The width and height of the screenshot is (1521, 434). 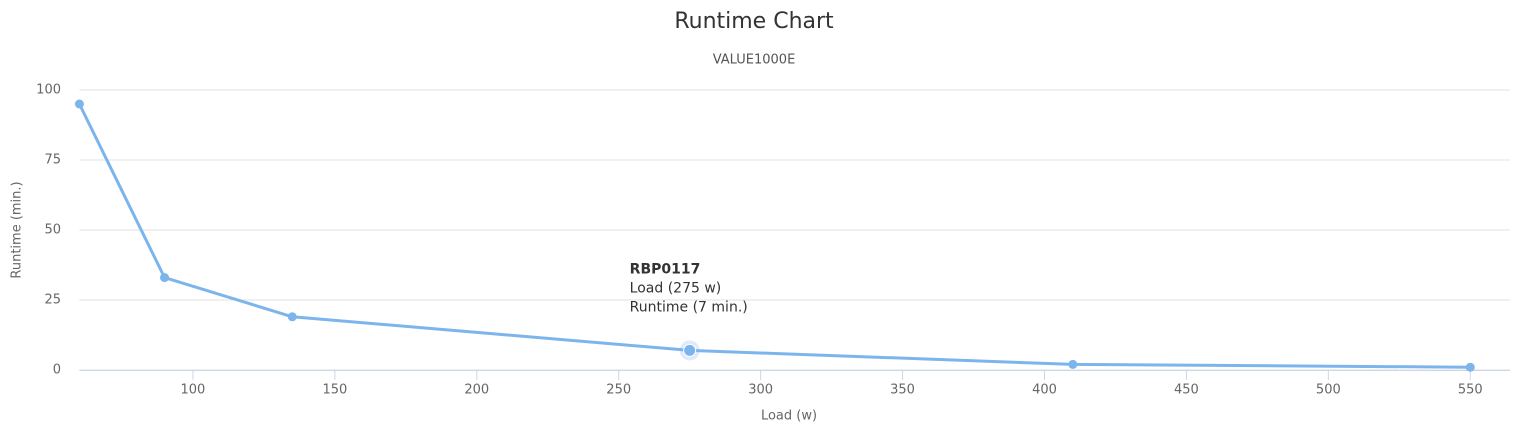 What do you see at coordinates (689, 307) in the screenshot?
I see `tooltip-line: Runtime (7 min.)` at bounding box center [689, 307].